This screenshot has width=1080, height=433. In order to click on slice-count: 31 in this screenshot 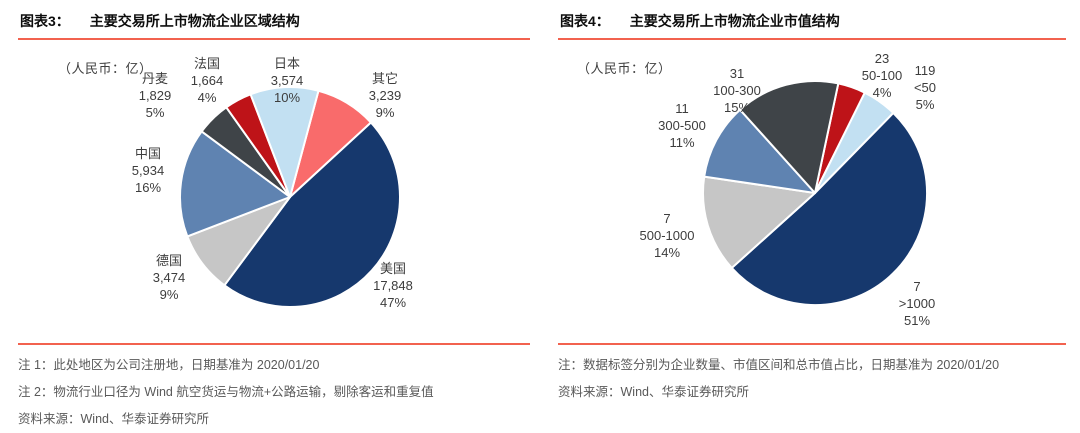, I will do `click(737, 73)`.